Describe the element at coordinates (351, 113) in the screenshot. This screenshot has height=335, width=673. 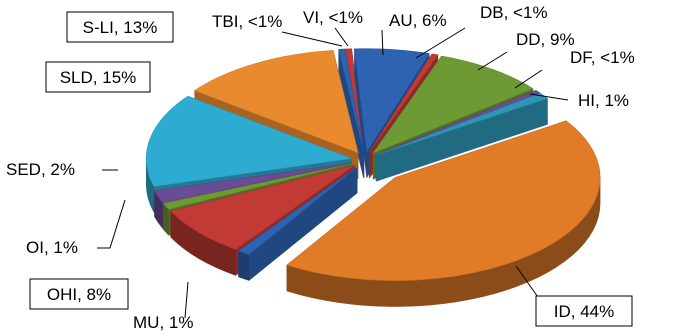
I see `pie-slice-tbi` at that location.